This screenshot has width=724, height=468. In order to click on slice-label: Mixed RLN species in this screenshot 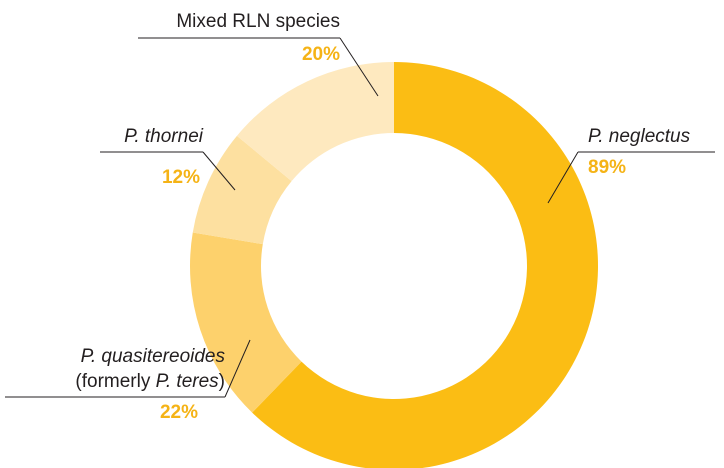, I will do `click(258, 21)`.